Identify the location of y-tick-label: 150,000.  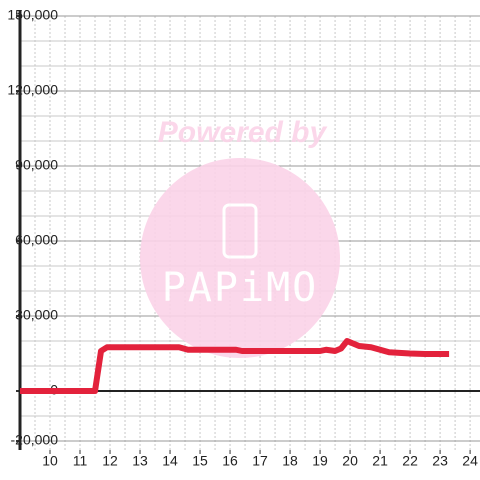
(32, 15).